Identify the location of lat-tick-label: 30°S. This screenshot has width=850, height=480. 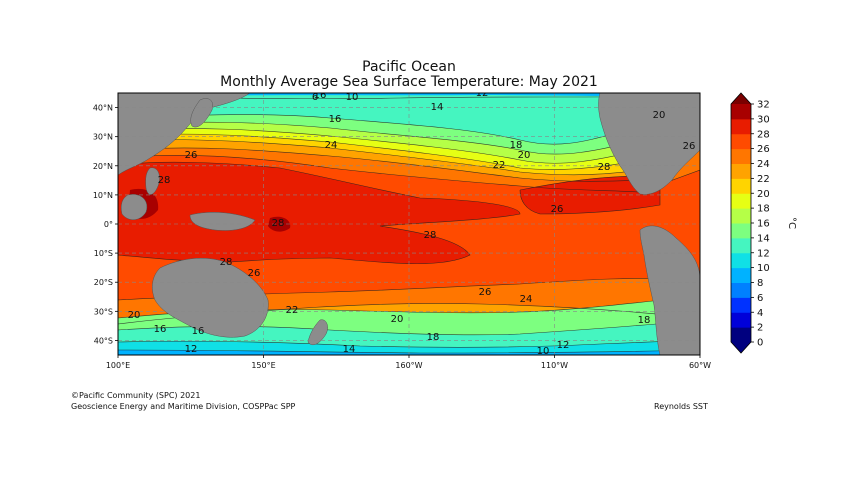
(103, 311).